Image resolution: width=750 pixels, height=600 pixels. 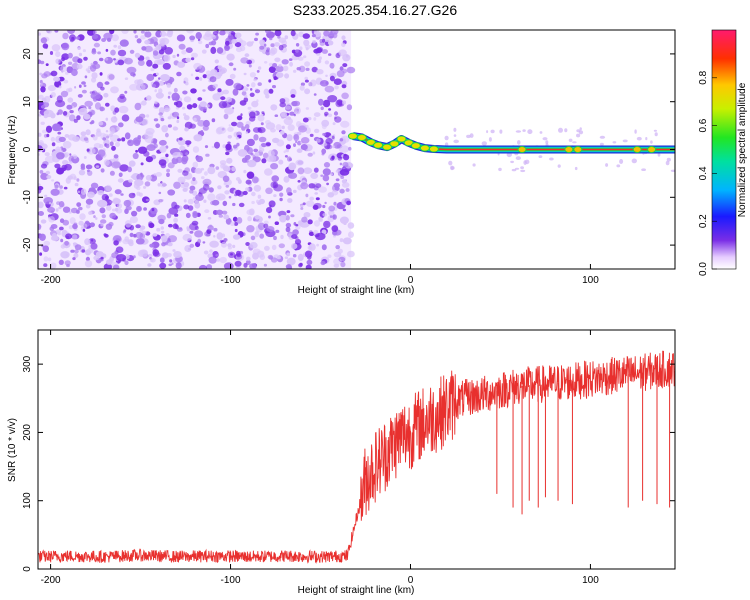 I want to click on x-tick-label: -200, so click(x=51, y=580).